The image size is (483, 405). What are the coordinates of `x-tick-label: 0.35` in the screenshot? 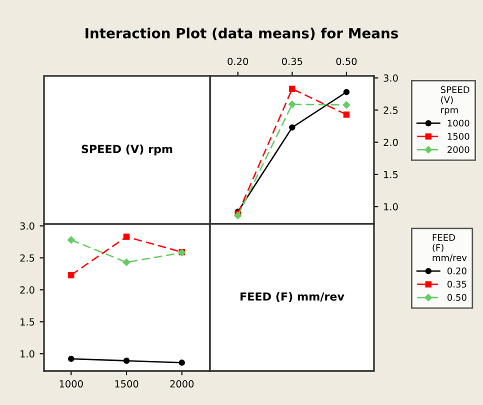 It's located at (292, 62).